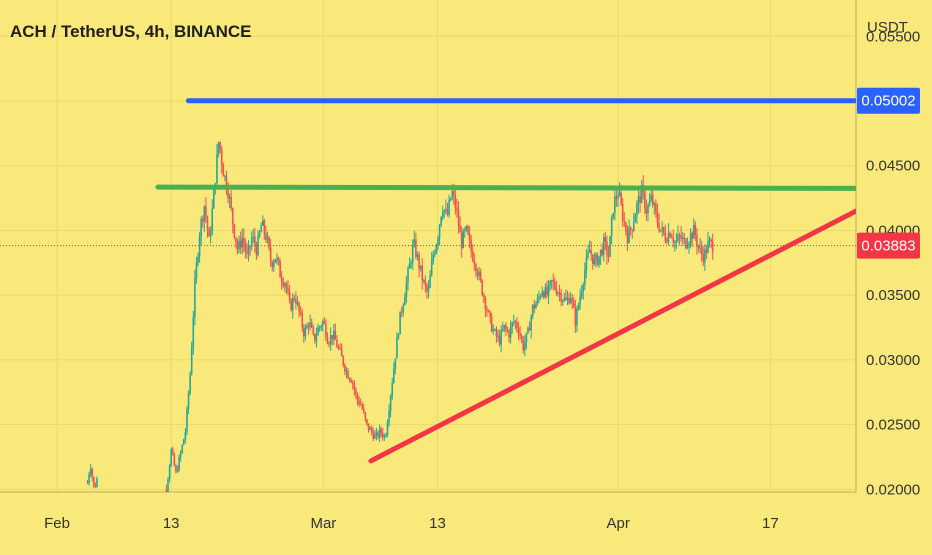 The height and width of the screenshot is (555, 932). Describe the element at coordinates (893, 166) in the screenshot. I see `y-tick-label-2: 0.04500` at that location.